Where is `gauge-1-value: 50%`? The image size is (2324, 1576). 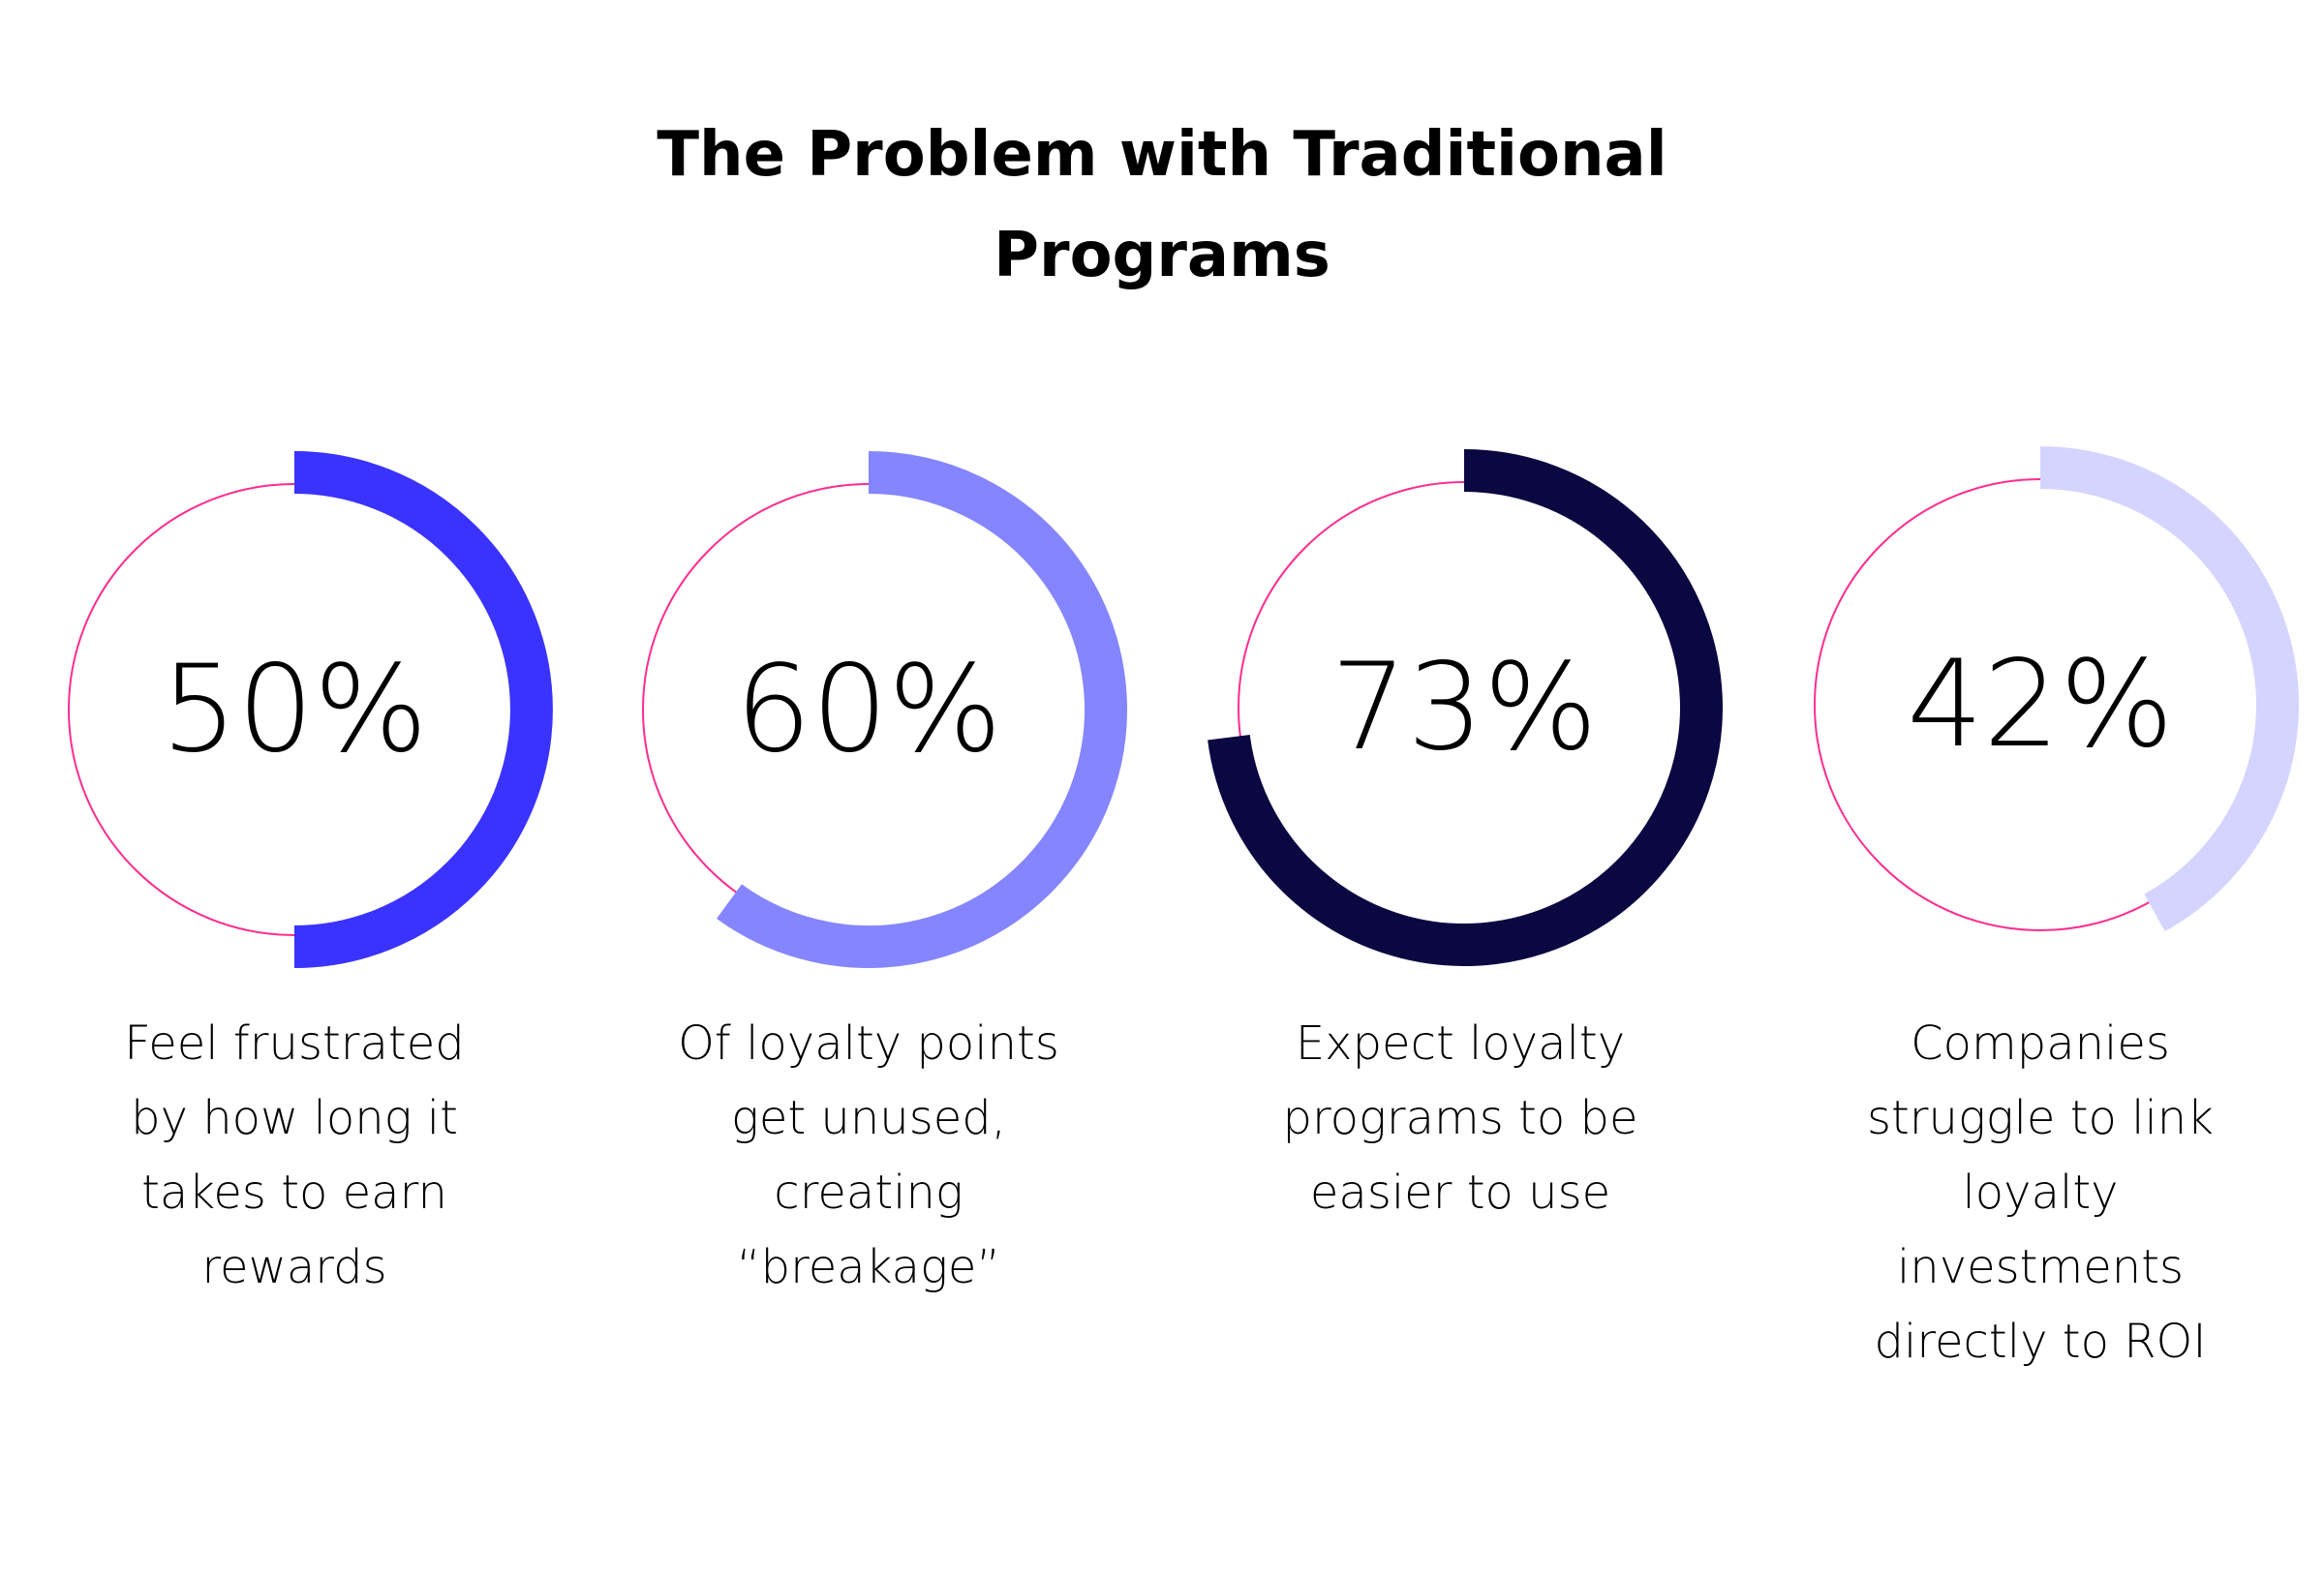
gauge-1-value: 50% is located at coordinates (295, 709).